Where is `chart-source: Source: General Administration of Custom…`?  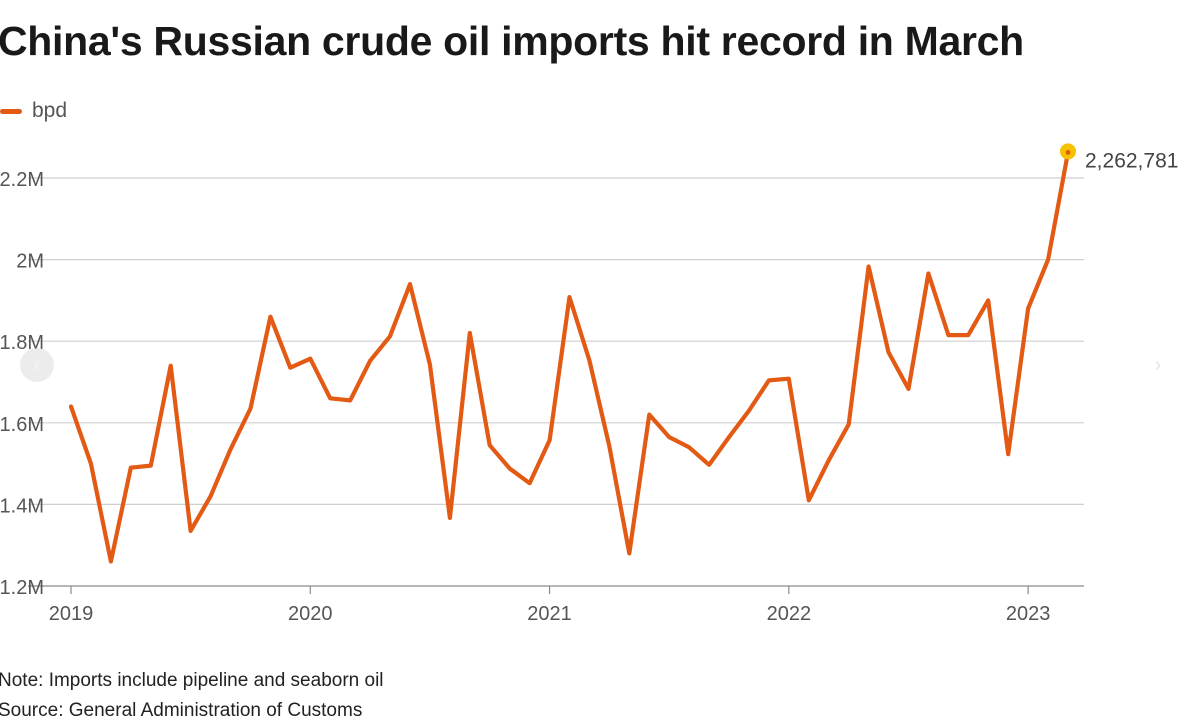 chart-source: Source: General Administration of Custom… is located at coordinates (181, 710).